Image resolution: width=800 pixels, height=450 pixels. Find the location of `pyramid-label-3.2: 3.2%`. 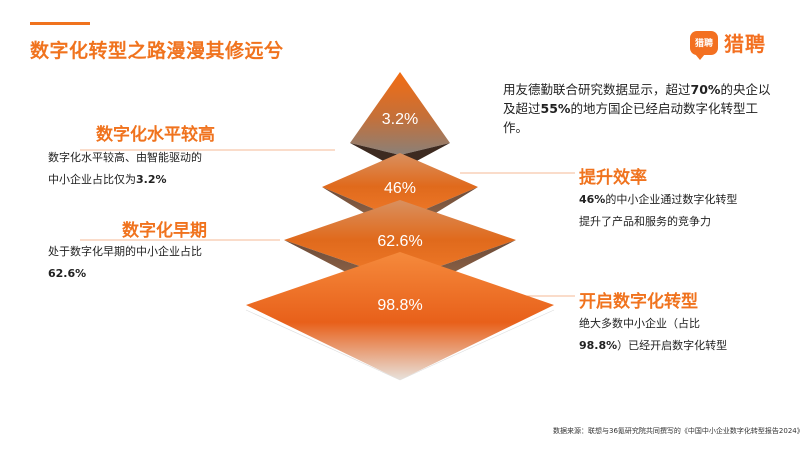

pyramid-label-3.2: 3.2% is located at coordinates (400, 119).